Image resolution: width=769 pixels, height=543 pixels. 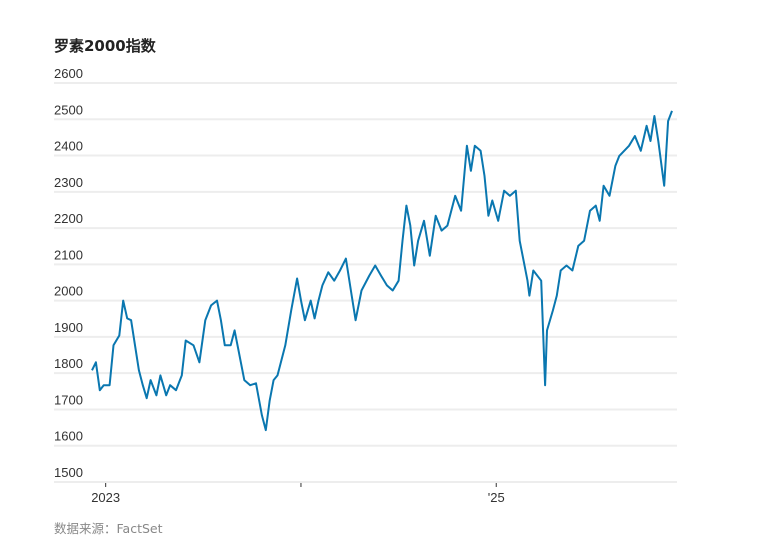 I want to click on y-tick-label: 1600, so click(x=68, y=436).